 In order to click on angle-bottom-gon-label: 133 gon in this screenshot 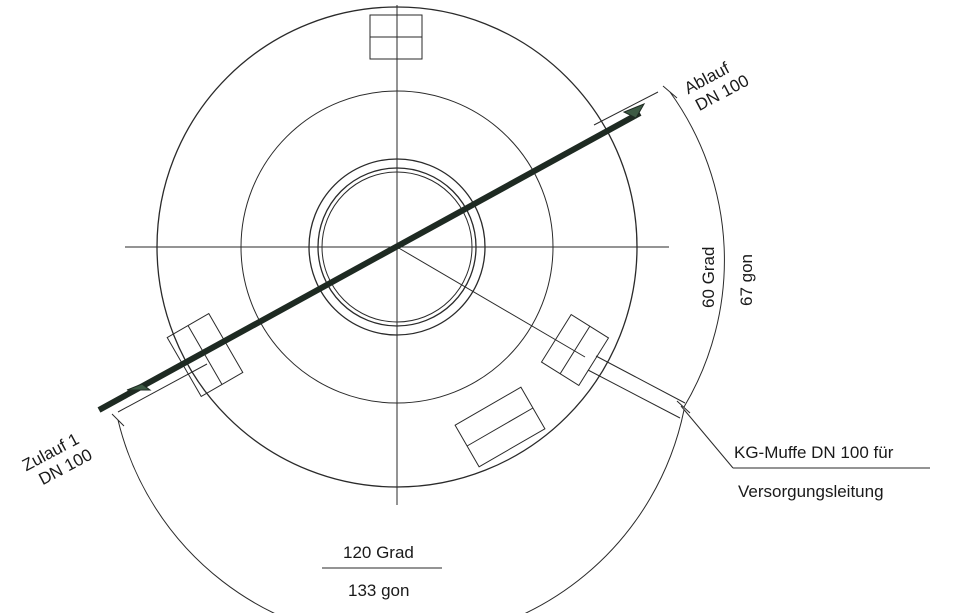, I will do `click(378, 590)`.